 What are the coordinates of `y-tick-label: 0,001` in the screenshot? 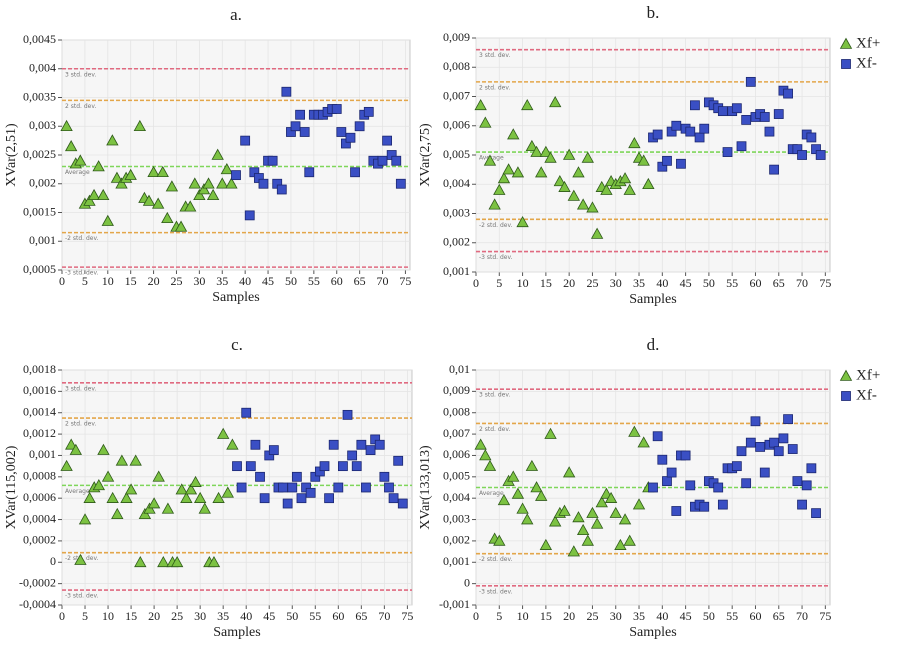 It's located at (456, 561).